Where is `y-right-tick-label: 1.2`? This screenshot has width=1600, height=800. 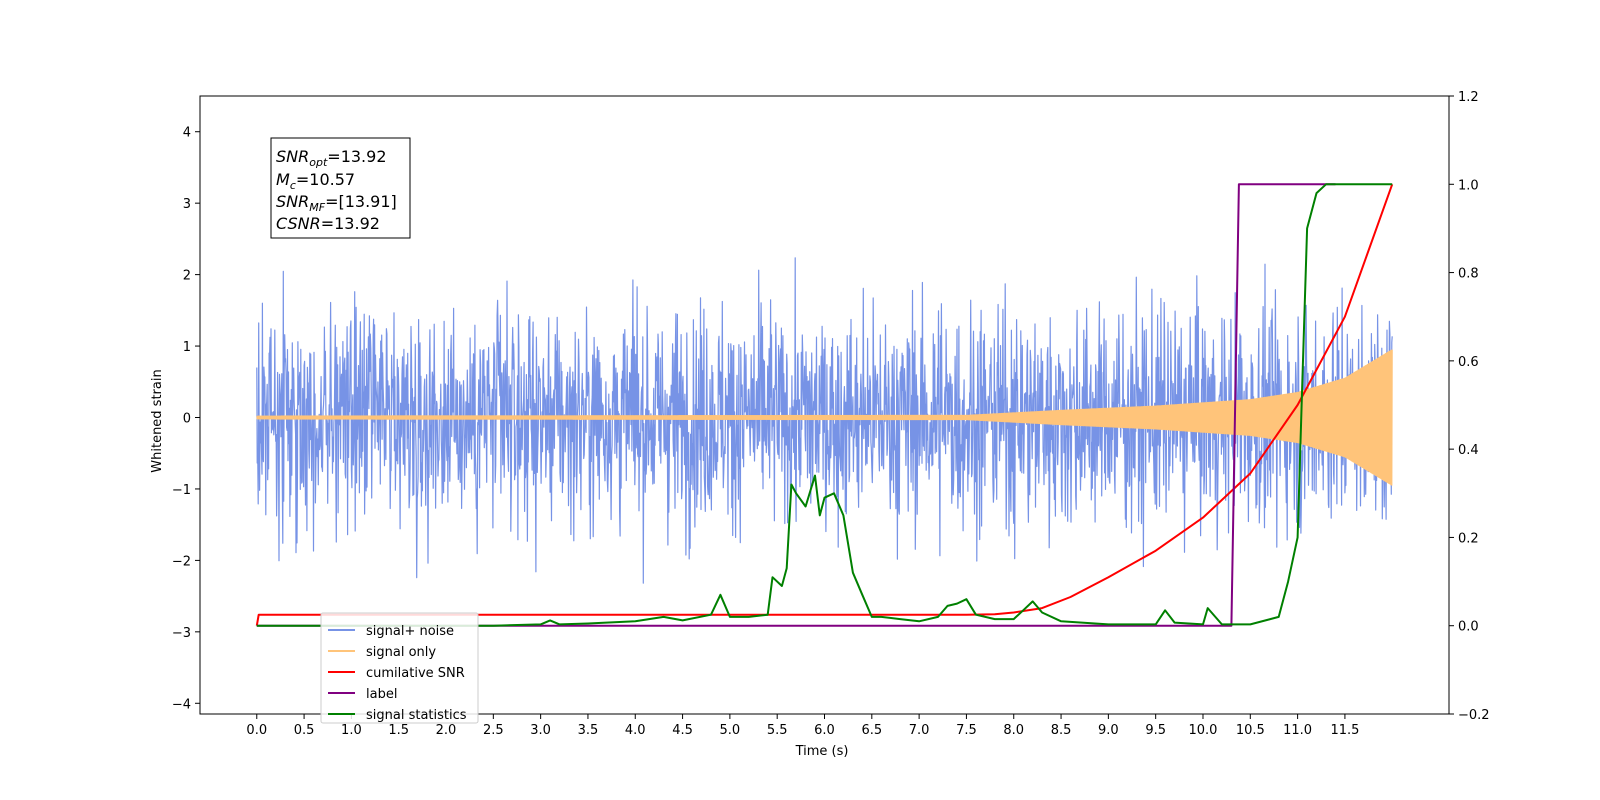
y-right-tick-label: 1.2 is located at coordinates (1468, 97).